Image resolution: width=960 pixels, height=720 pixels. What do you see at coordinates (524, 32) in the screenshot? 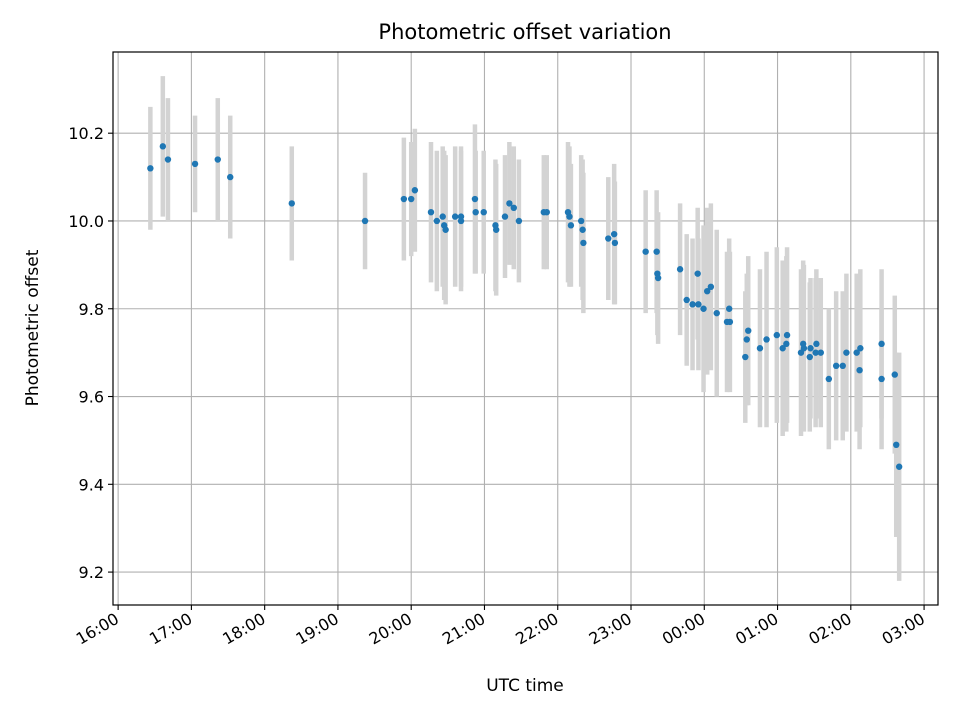
I see `chart-title: Photometric offset variation` at bounding box center [524, 32].